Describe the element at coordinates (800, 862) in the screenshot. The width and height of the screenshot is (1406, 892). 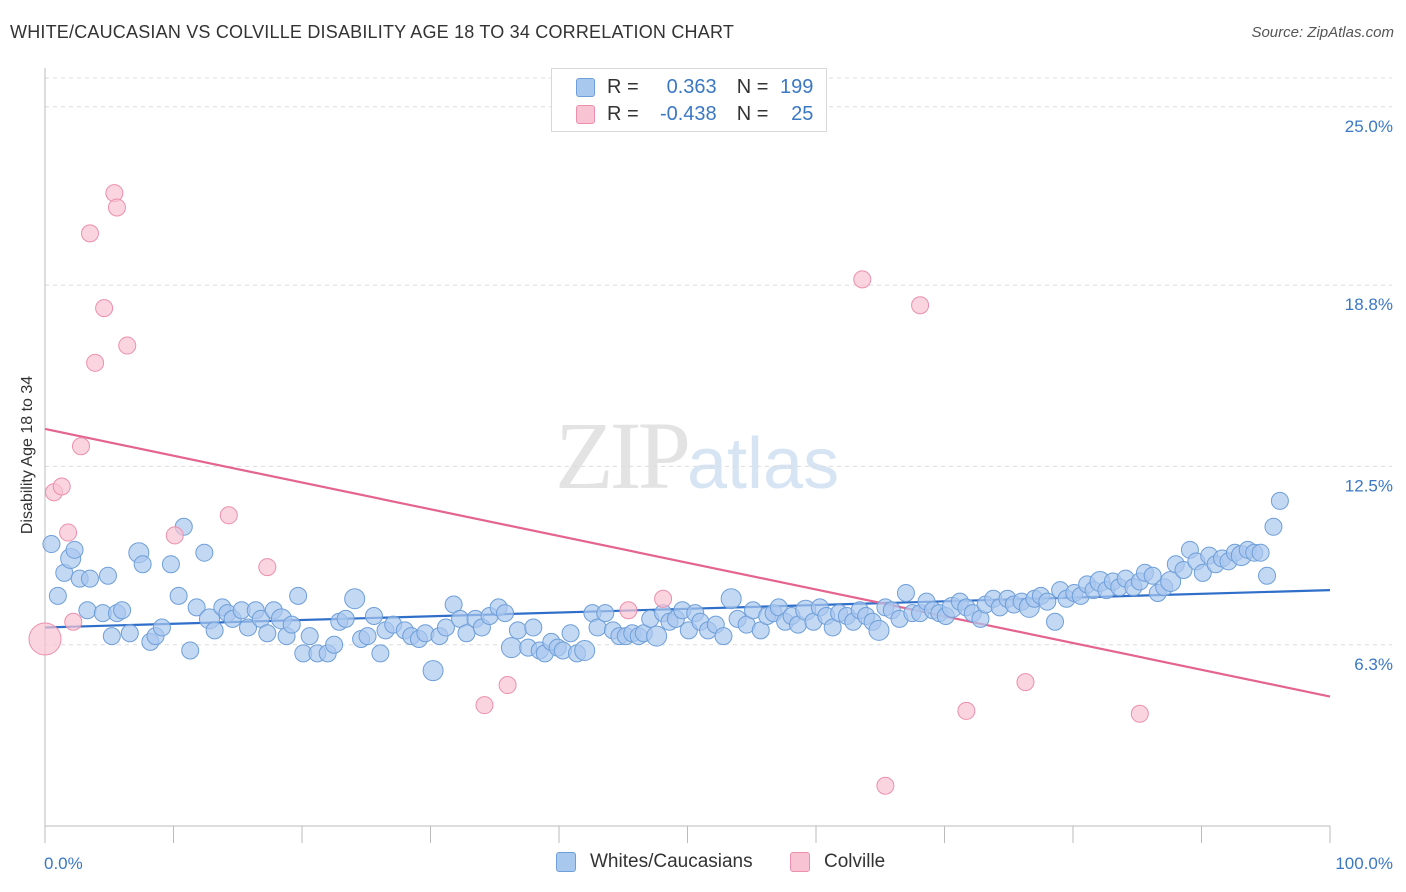
I see `bottom-legend-swatch-colville` at that location.